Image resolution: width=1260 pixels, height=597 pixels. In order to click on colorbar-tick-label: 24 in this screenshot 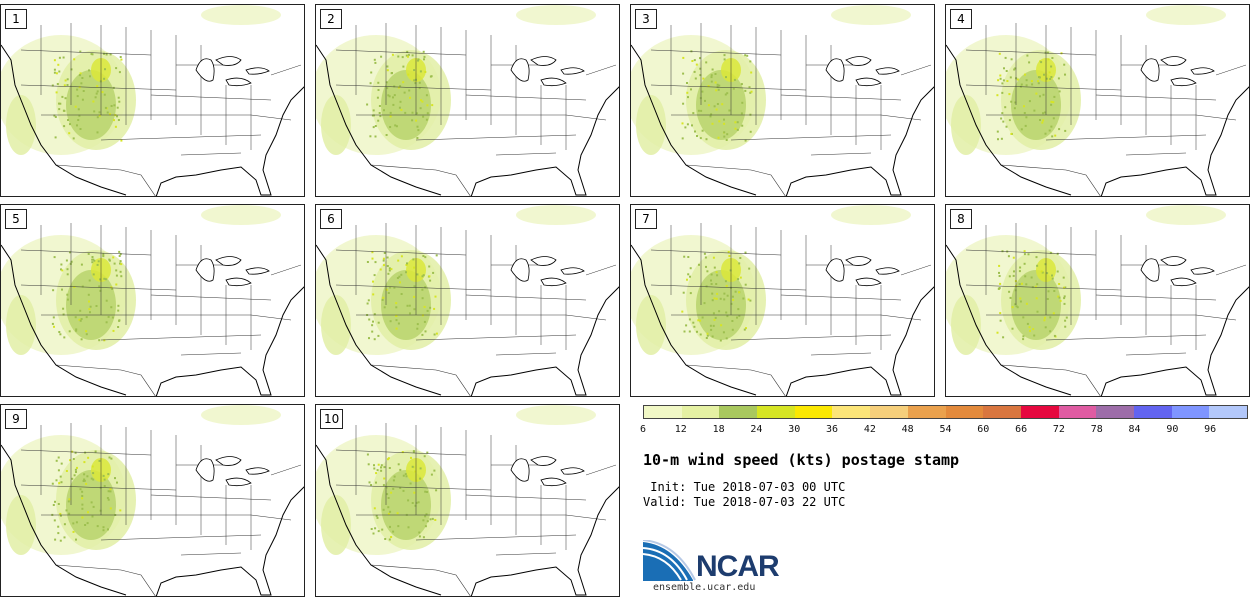, I will do `click(756, 429)`.